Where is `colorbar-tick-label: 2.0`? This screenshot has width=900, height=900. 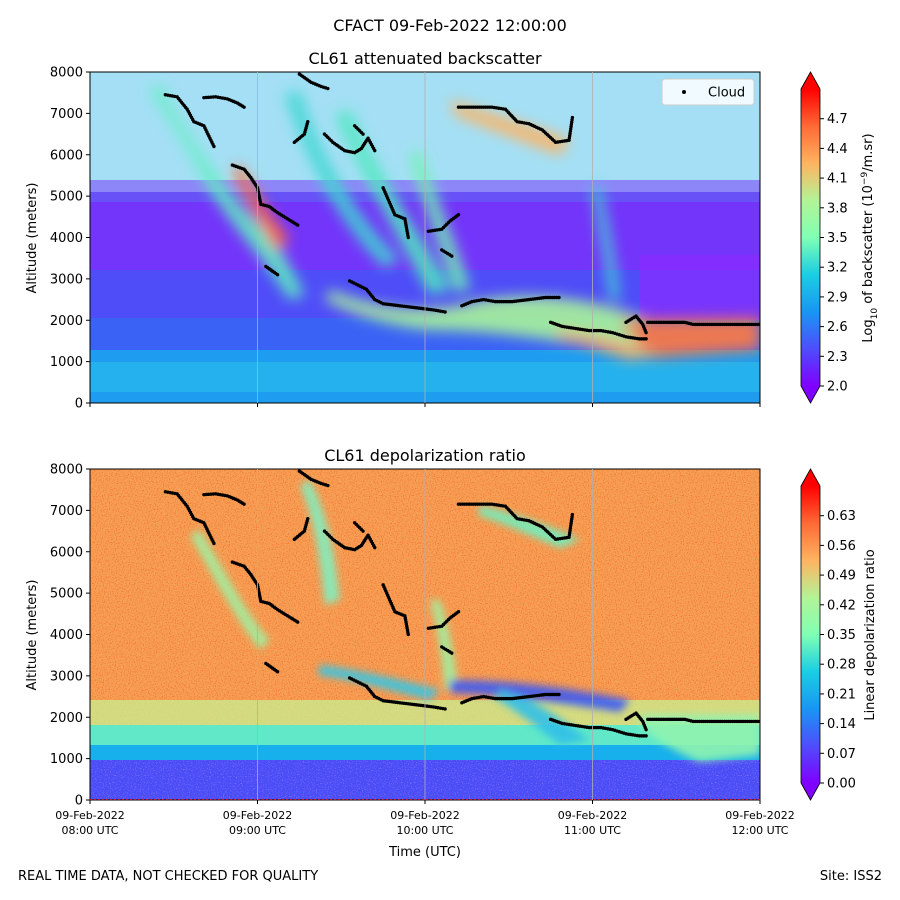 colorbar-tick-label: 2.0 is located at coordinates (837, 387).